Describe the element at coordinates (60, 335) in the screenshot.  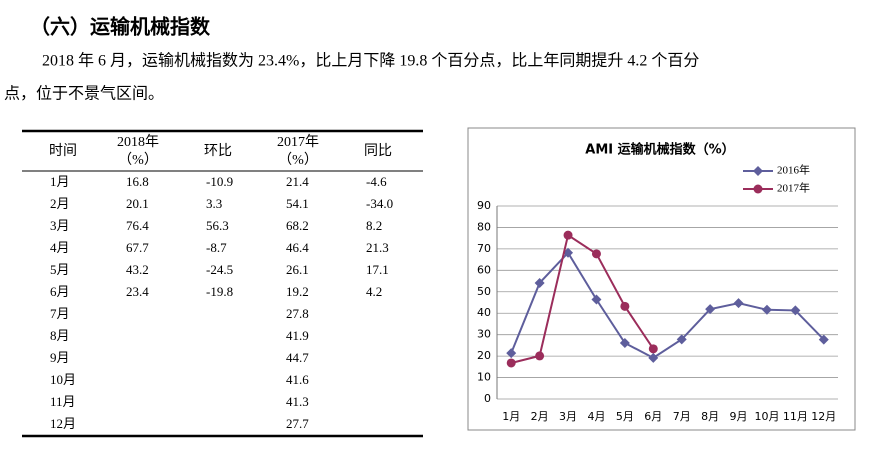
I see `table-cell: 8月` at that location.